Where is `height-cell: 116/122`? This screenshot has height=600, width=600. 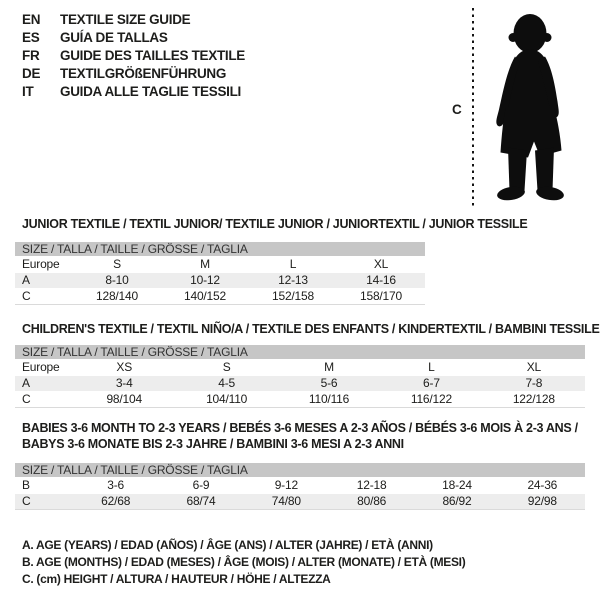
height-cell: 116/122 is located at coordinates (431, 399).